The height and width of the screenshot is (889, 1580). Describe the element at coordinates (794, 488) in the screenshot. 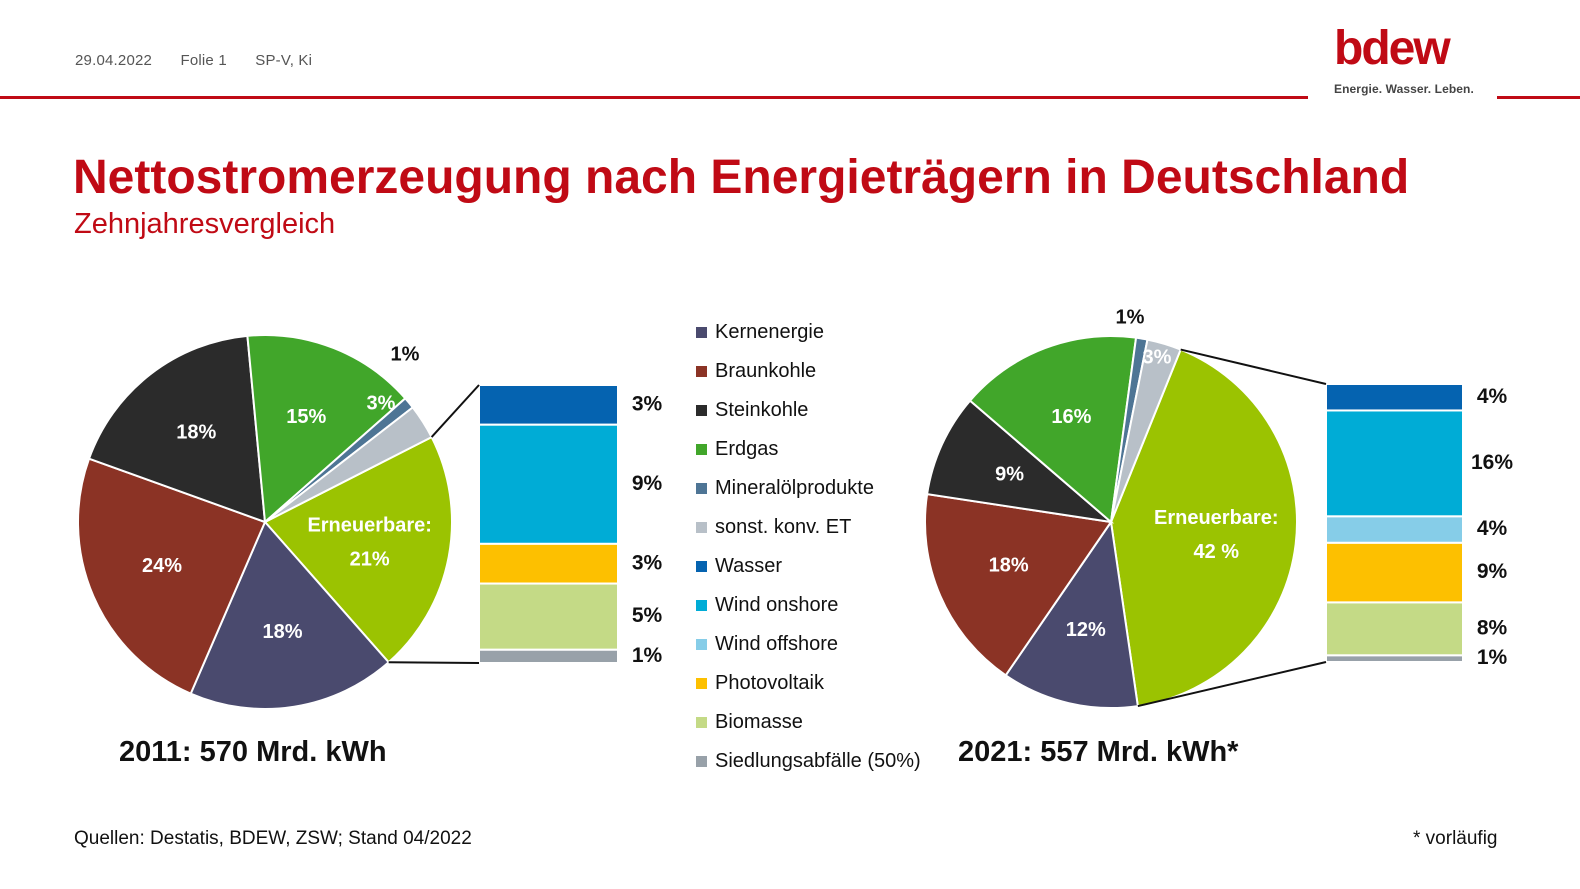

I see `legend-label: Mineralölprodukte` at that location.